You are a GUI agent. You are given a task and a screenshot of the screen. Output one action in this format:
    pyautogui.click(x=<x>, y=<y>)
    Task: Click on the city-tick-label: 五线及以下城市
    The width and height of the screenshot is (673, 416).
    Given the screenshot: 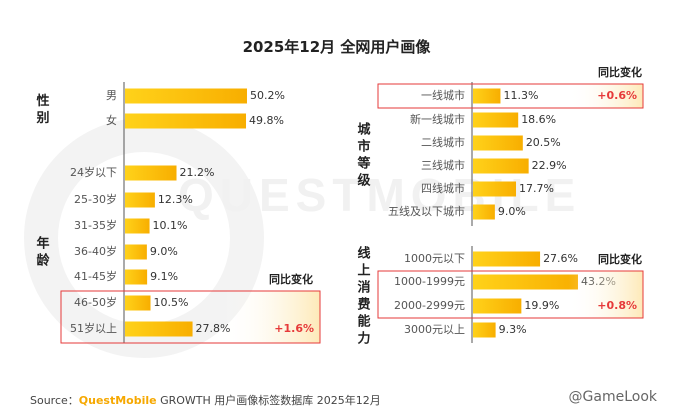 What is the action you would take?
    pyautogui.click(x=426, y=211)
    